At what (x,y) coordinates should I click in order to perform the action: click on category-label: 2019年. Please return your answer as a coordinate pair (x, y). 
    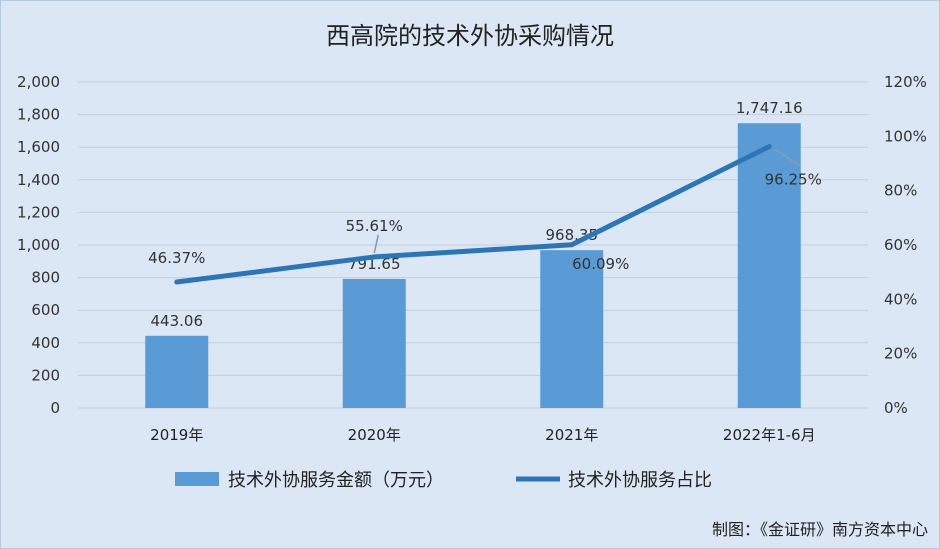
    Looking at the image, I should click on (176, 435).